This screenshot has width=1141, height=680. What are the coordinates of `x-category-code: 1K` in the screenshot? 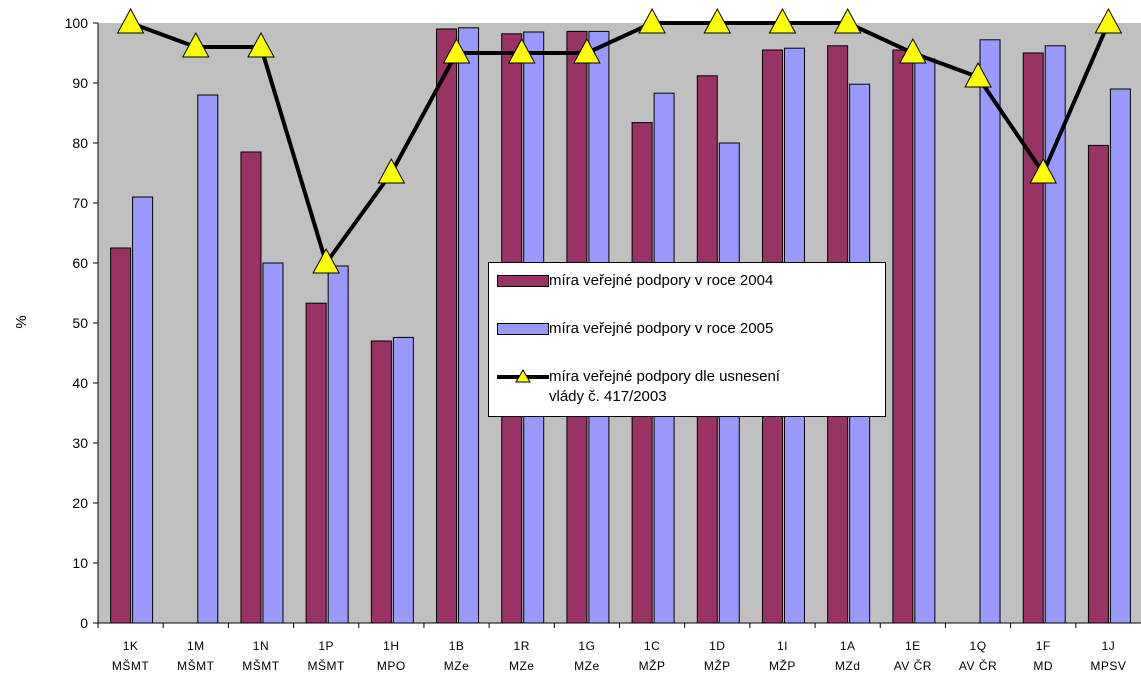 It's located at (131, 646).